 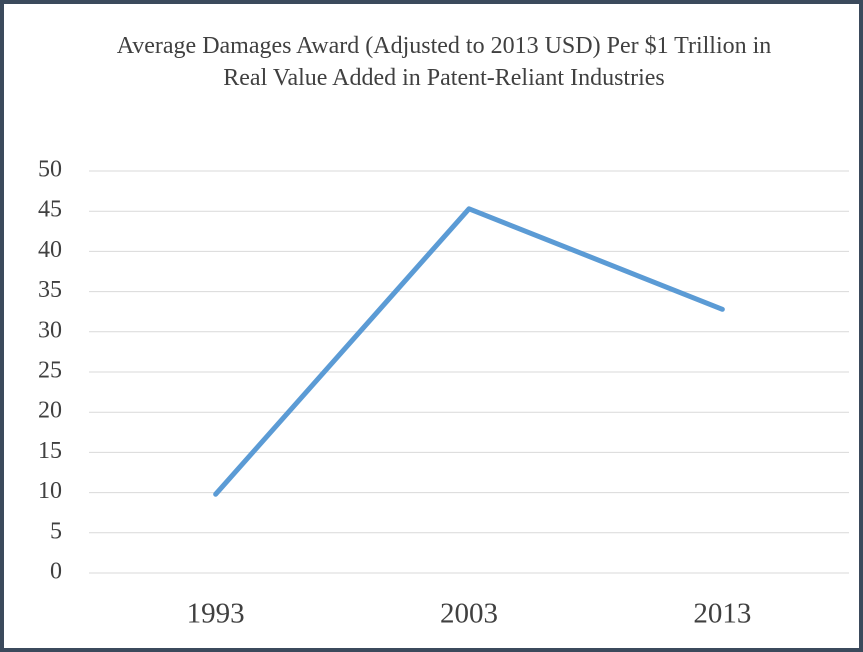 What do you see at coordinates (50, 330) in the screenshot?
I see `y-tick-label: 30` at bounding box center [50, 330].